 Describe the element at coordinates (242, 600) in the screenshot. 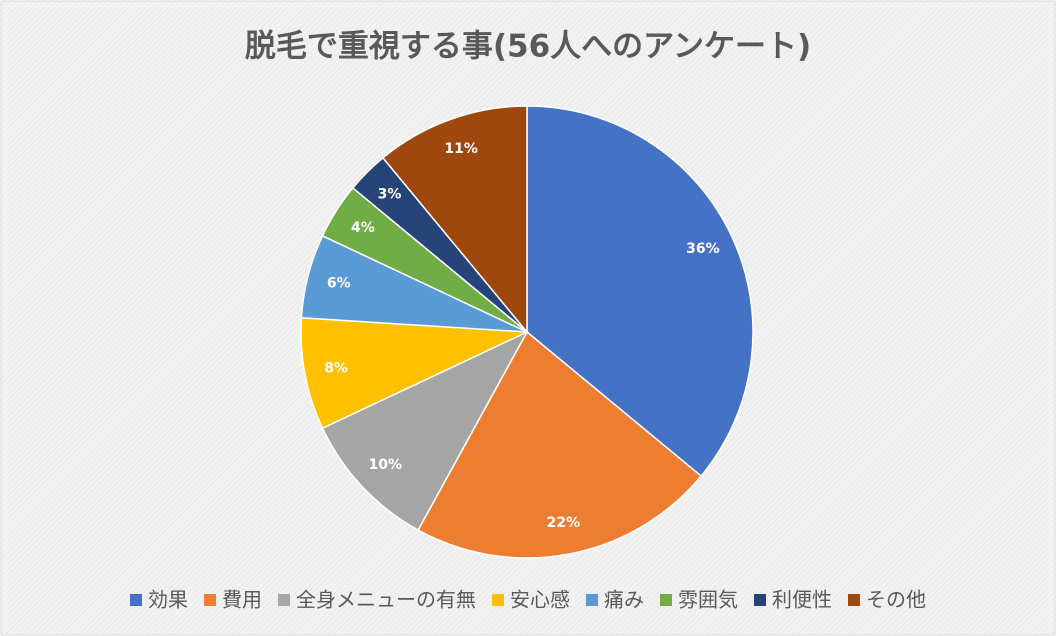

I see `legend-label: 費用` at that location.